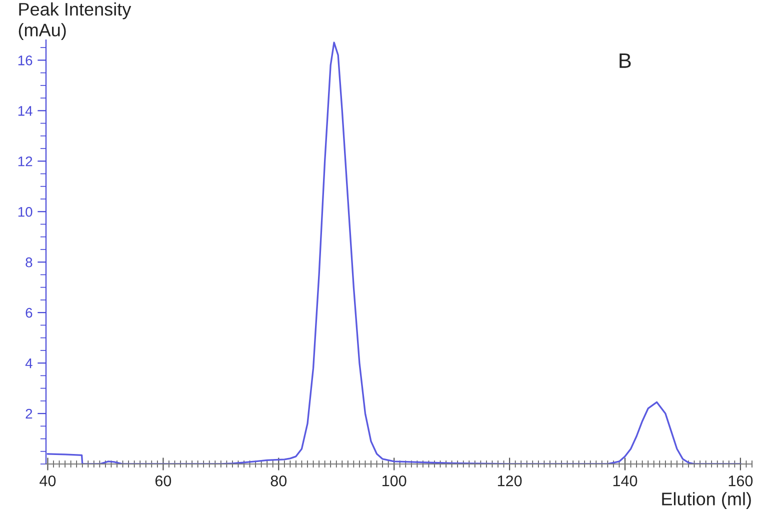 The image size is (758, 526). I want to click on x-tick-label: 40, so click(48, 481).